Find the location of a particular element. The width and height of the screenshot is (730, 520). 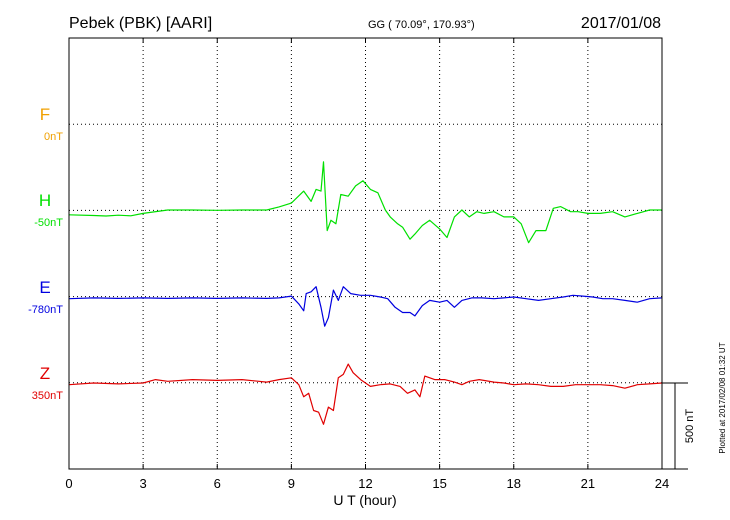

series-labels: F 0nT H -50nT E -780nT Z 350nT is located at coordinates (45, 253).